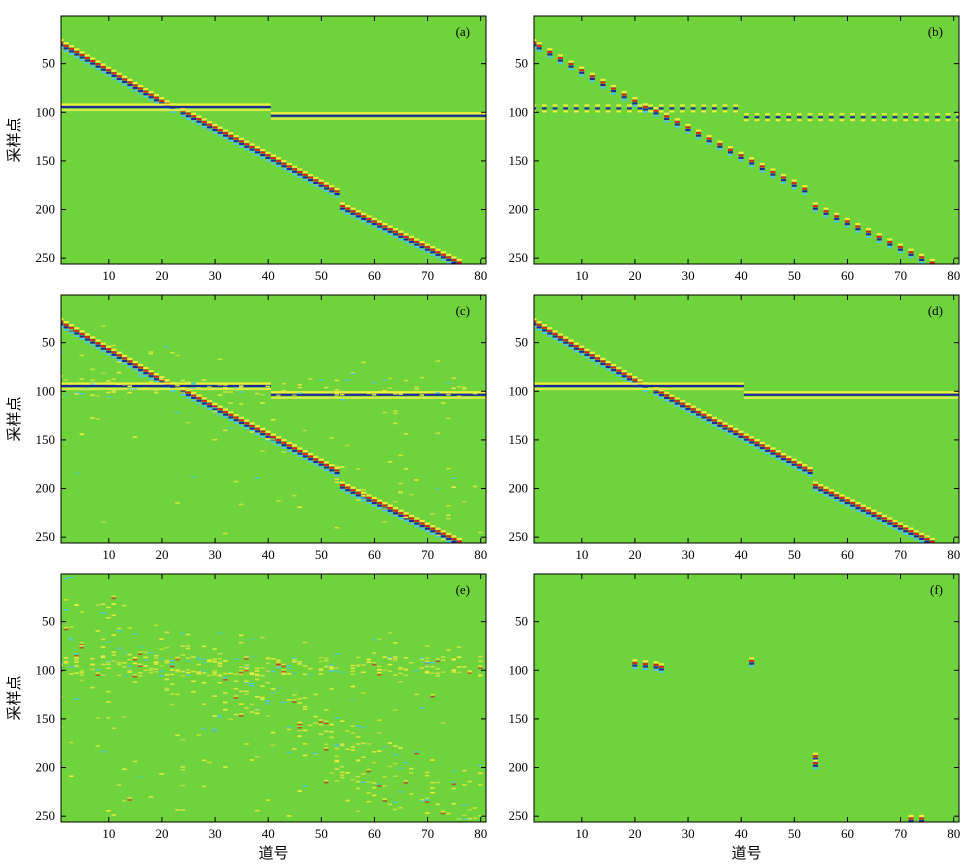 The image size is (973, 868). I want to click on x-tick-label: 60, so click(847, 275).